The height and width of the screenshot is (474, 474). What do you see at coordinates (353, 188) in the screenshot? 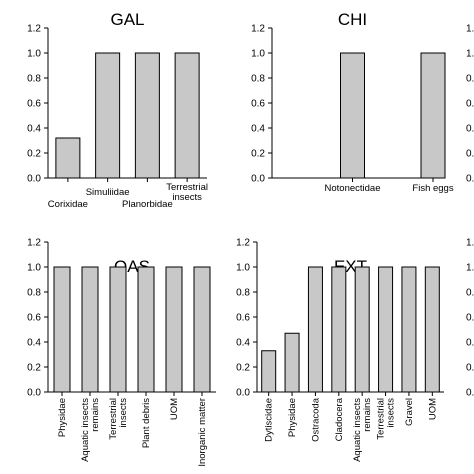
I see `x-tick-label: Notonectidae` at bounding box center [353, 188].